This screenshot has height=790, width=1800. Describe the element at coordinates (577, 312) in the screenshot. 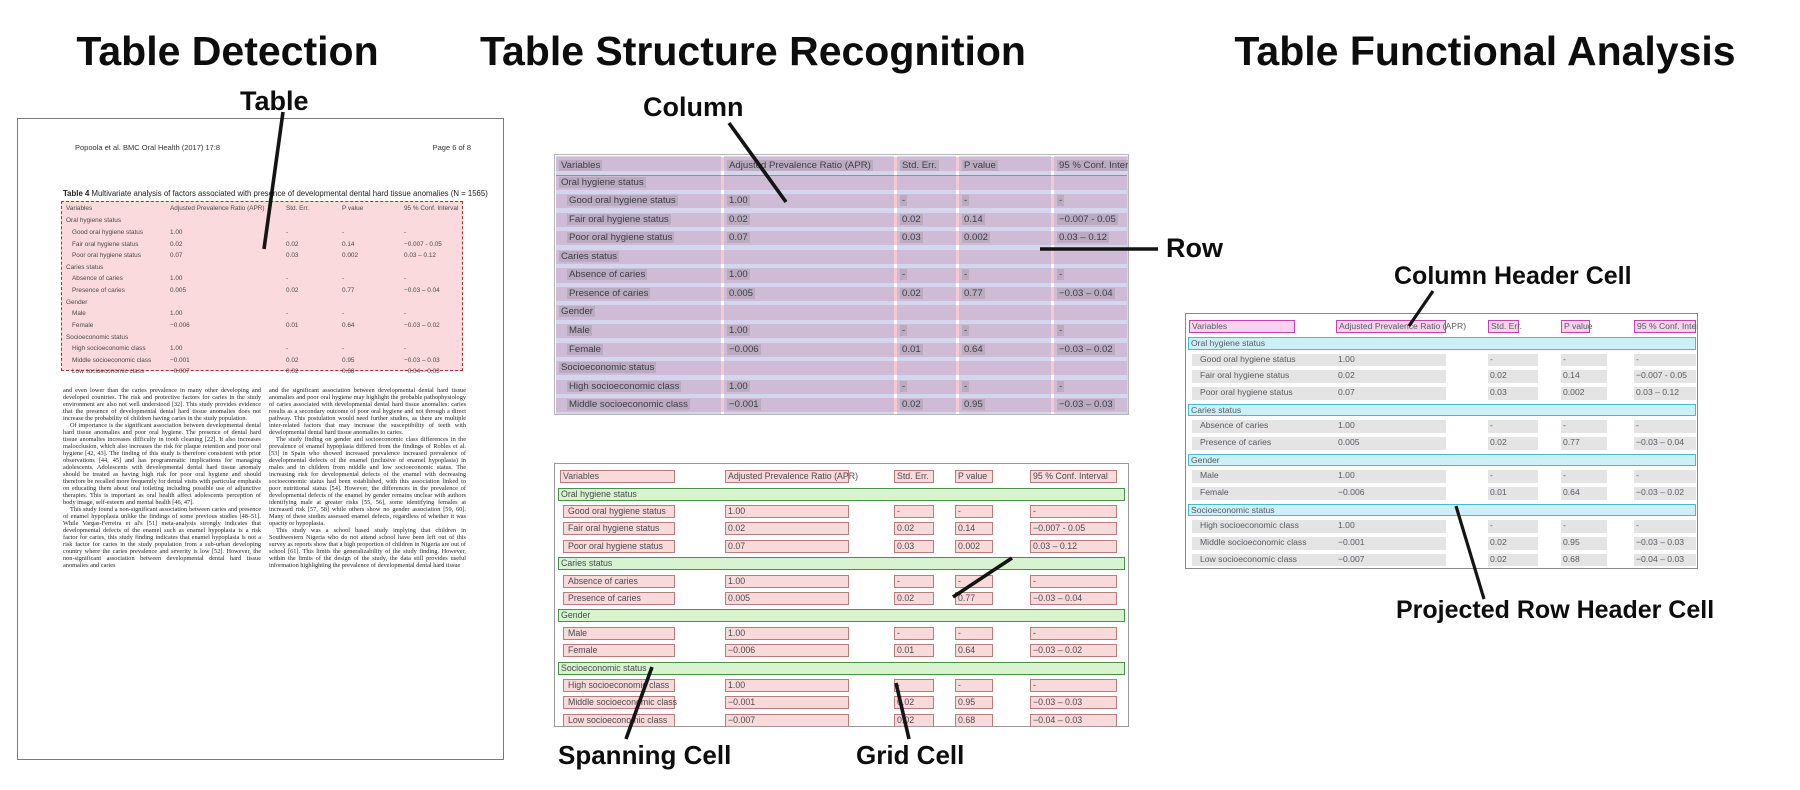

I see `row-label-text: Gender` at that location.